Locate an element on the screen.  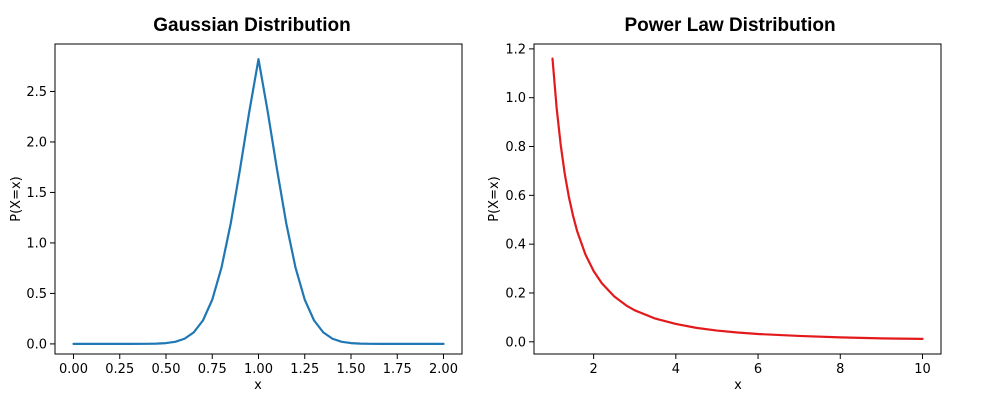
power-law-chart-title: Power Law Distribution is located at coordinates (729, 25).